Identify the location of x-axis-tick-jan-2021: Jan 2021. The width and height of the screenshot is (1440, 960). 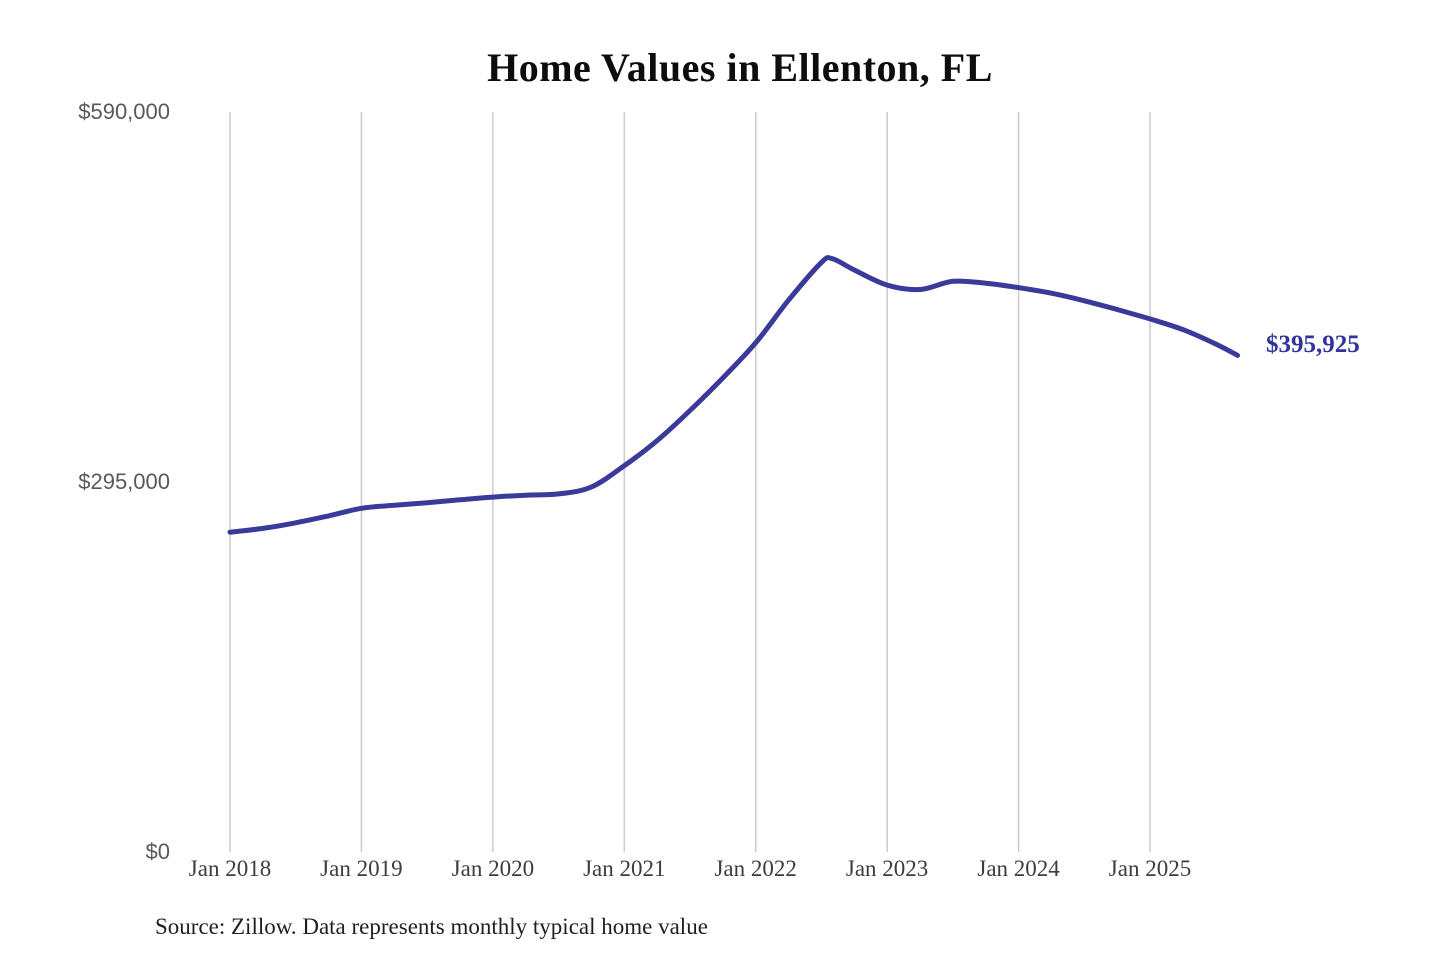
(624, 868).